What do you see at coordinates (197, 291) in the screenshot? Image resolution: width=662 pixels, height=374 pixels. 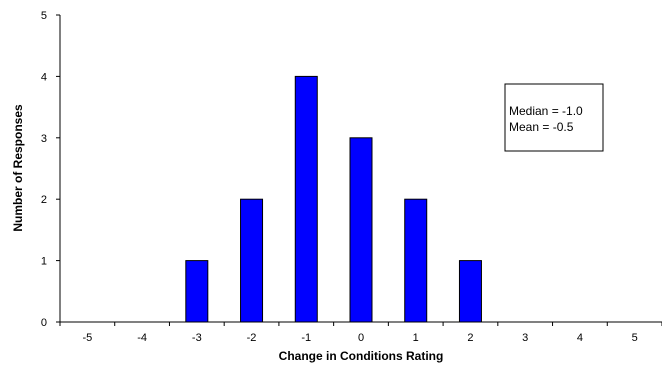 I see `bar--3` at bounding box center [197, 291].